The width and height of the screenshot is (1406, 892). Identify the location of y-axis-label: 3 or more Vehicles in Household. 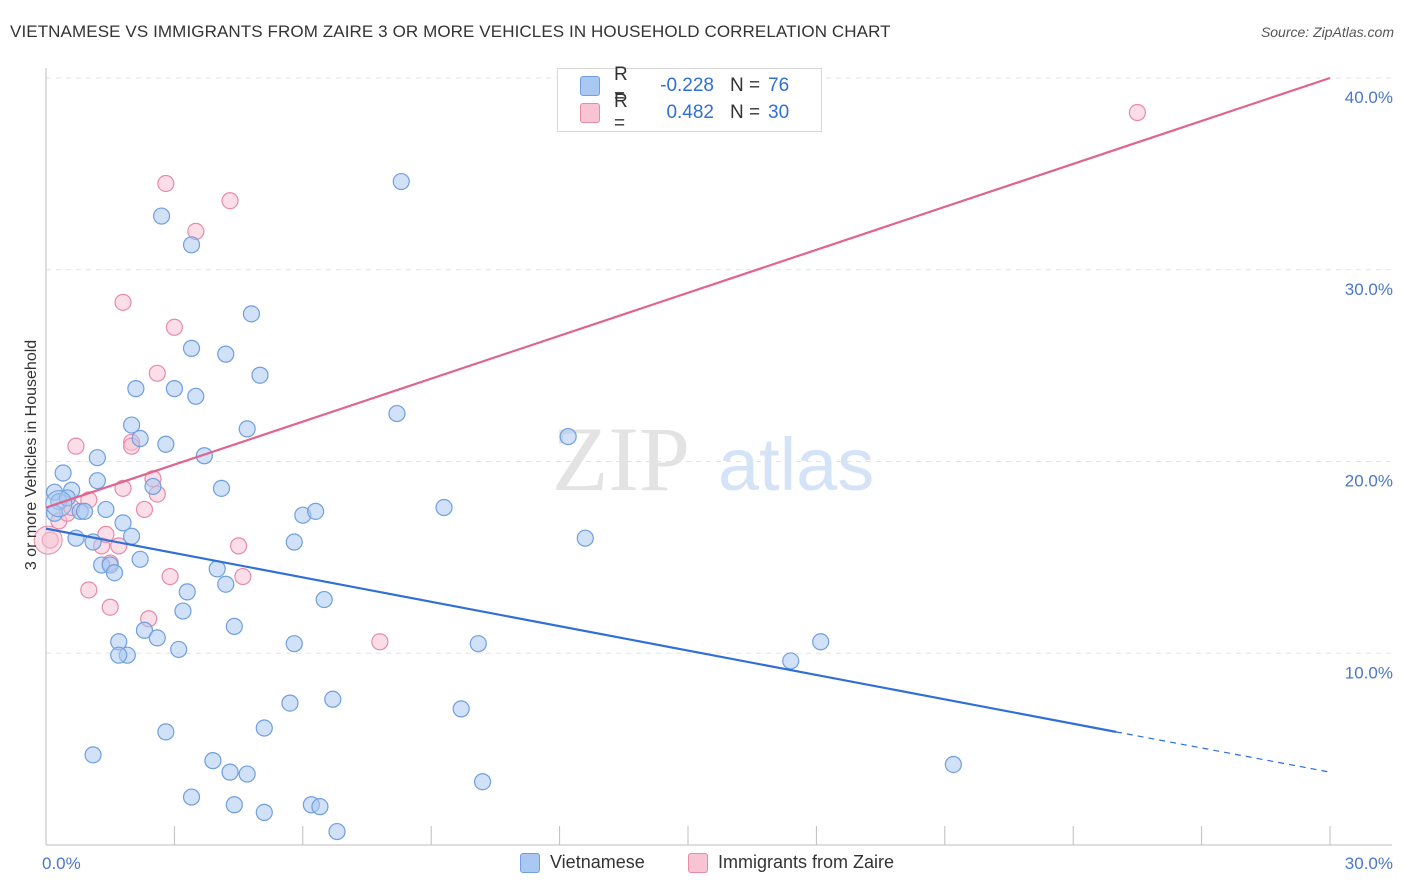
(31, 455).